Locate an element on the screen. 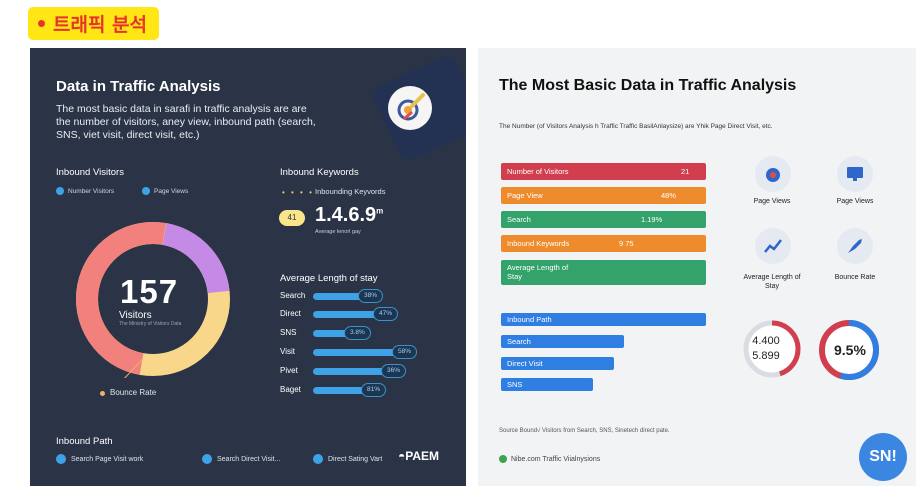 The image size is (916, 487). gauge-bounce is located at coordinates (849, 350).